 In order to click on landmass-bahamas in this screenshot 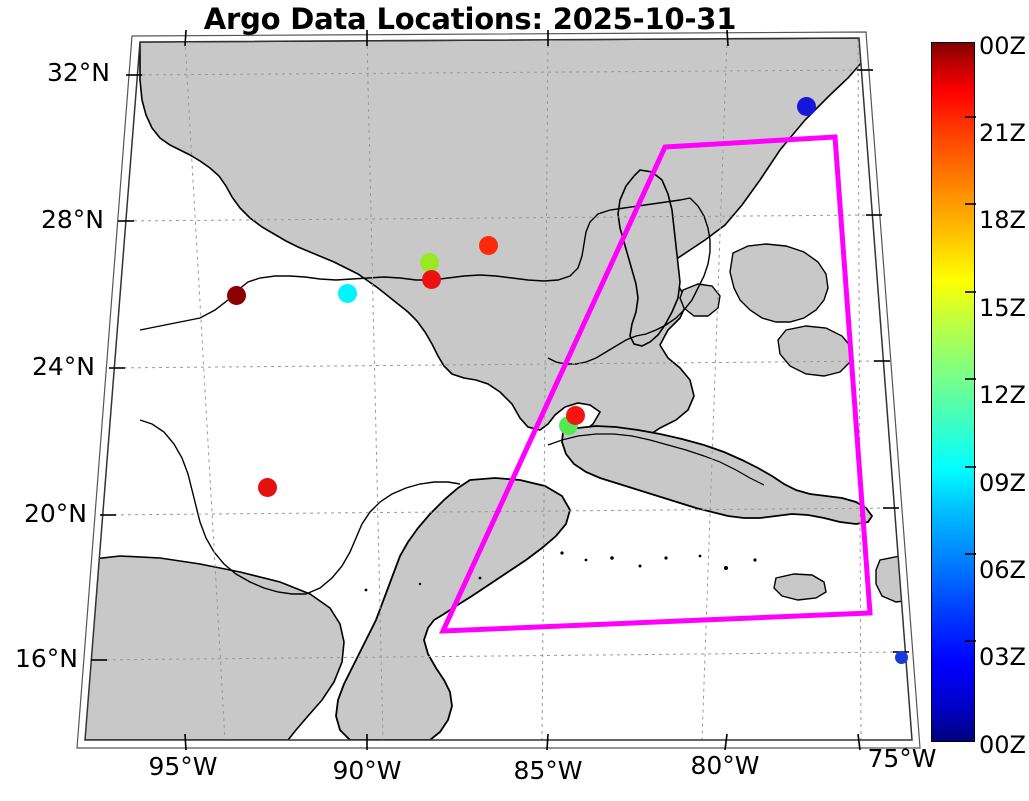, I will do `click(779, 283)`.